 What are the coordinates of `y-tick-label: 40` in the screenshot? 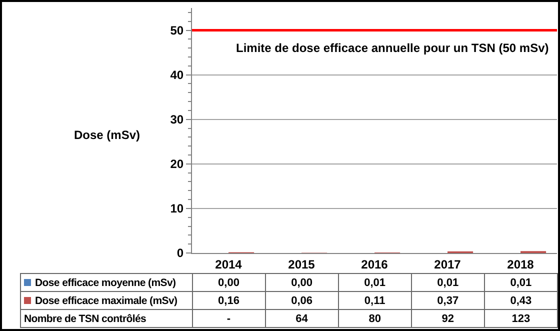 It's located at (177, 75).